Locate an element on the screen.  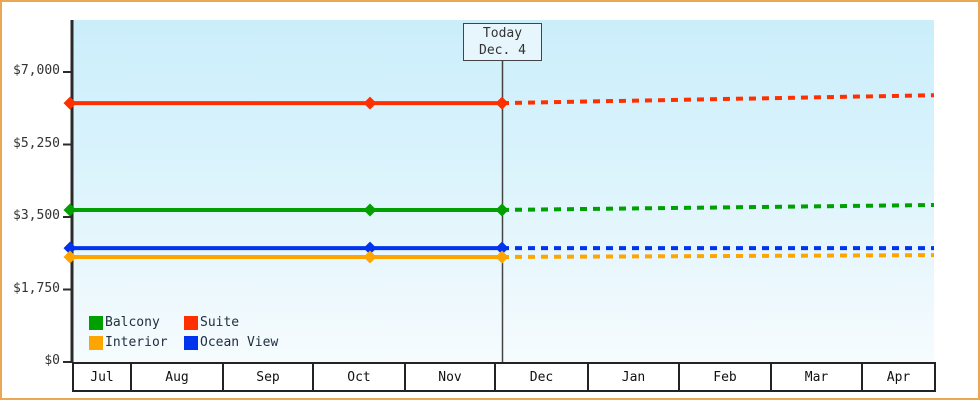
legend-label: Balcony is located at coordinates (132, 322).